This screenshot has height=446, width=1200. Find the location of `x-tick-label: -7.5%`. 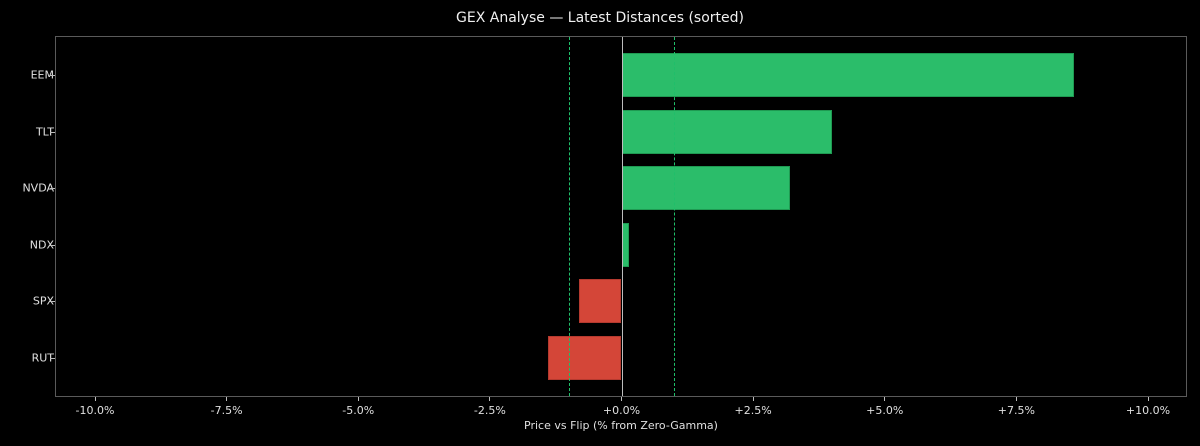

x-tick-label: -7.5% is located at coordinates (226, 410).